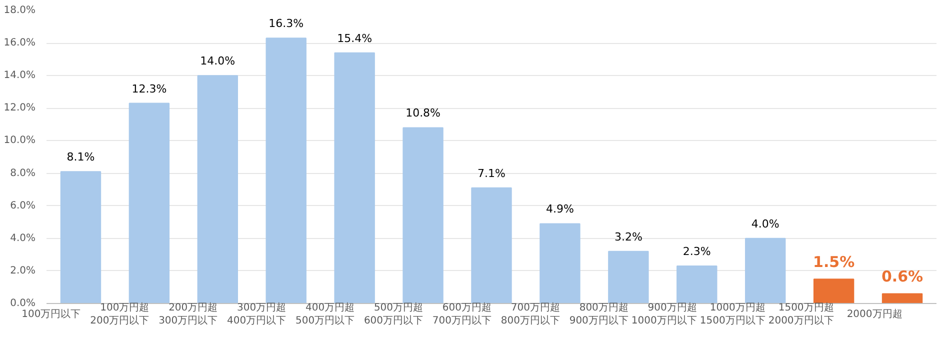 This screenshot has width=944, height=341. Describe the element at coordinates (733, 314) in the screenshot. I see `x-tick-label: 1000万円超 1500万円以下` at that location.